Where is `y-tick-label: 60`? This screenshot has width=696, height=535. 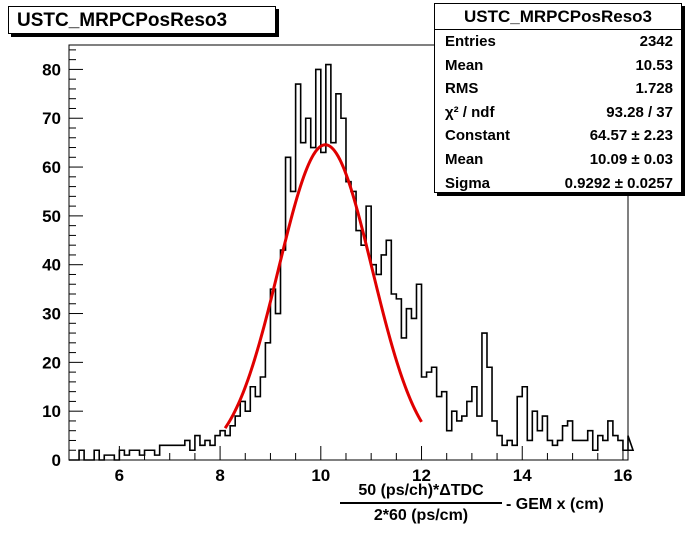
y-tick-label: 60 is located at coordinates (51, 167).